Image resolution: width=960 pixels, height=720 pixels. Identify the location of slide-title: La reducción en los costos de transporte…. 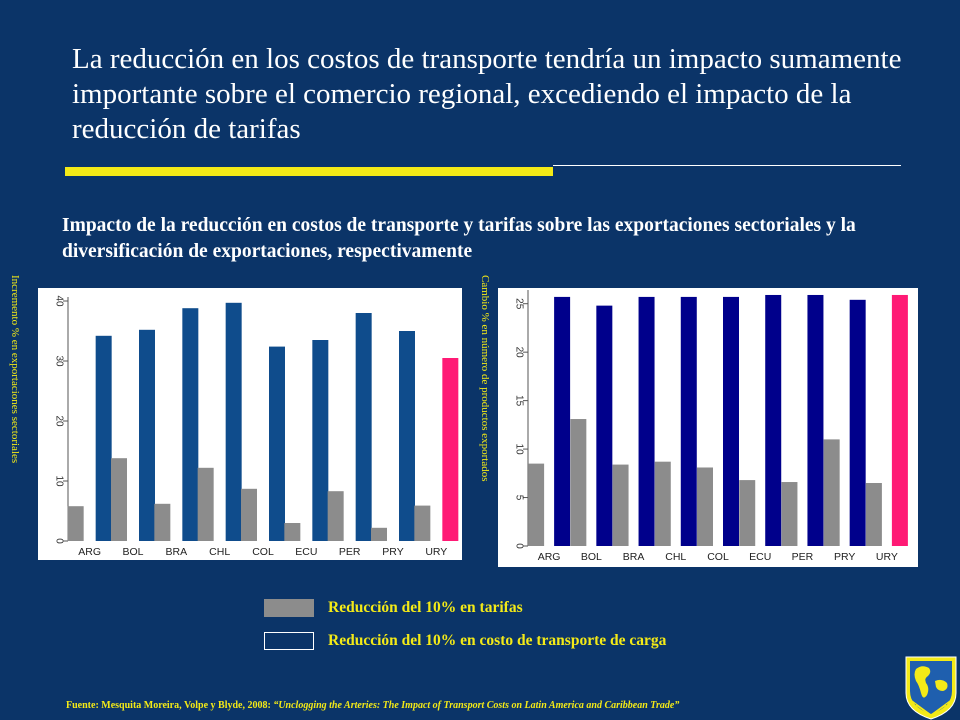
(487, 94).